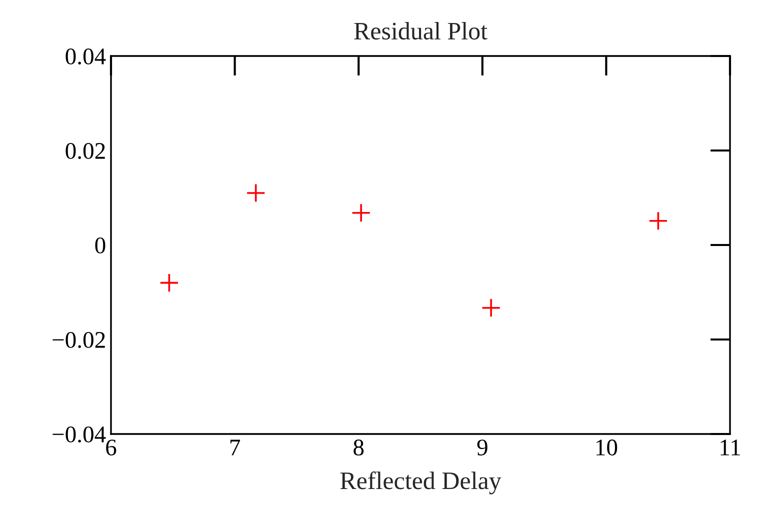  Describe the element at coordinates (111, 448) in the screenshot. I see `x-tick-label: 6` at that location.